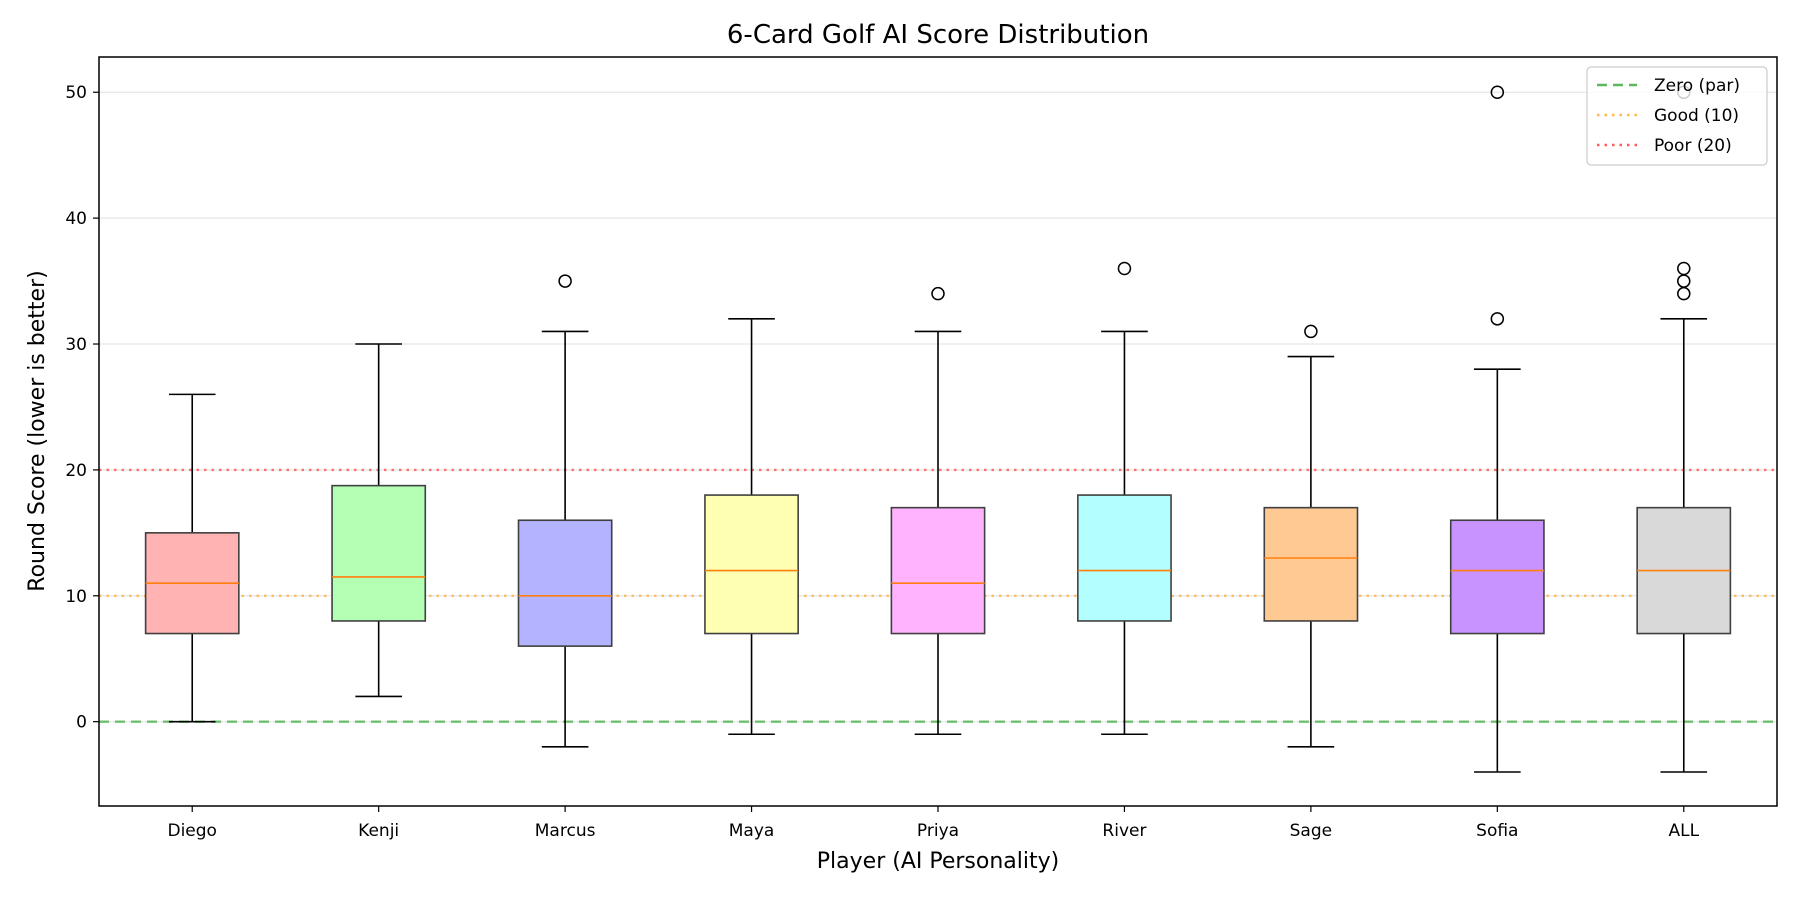 This screenshot has height=904, width=1800. Describe the element at coordinates (76, 597) in the screenshot. I see `y-tick-label: 10` at that location.